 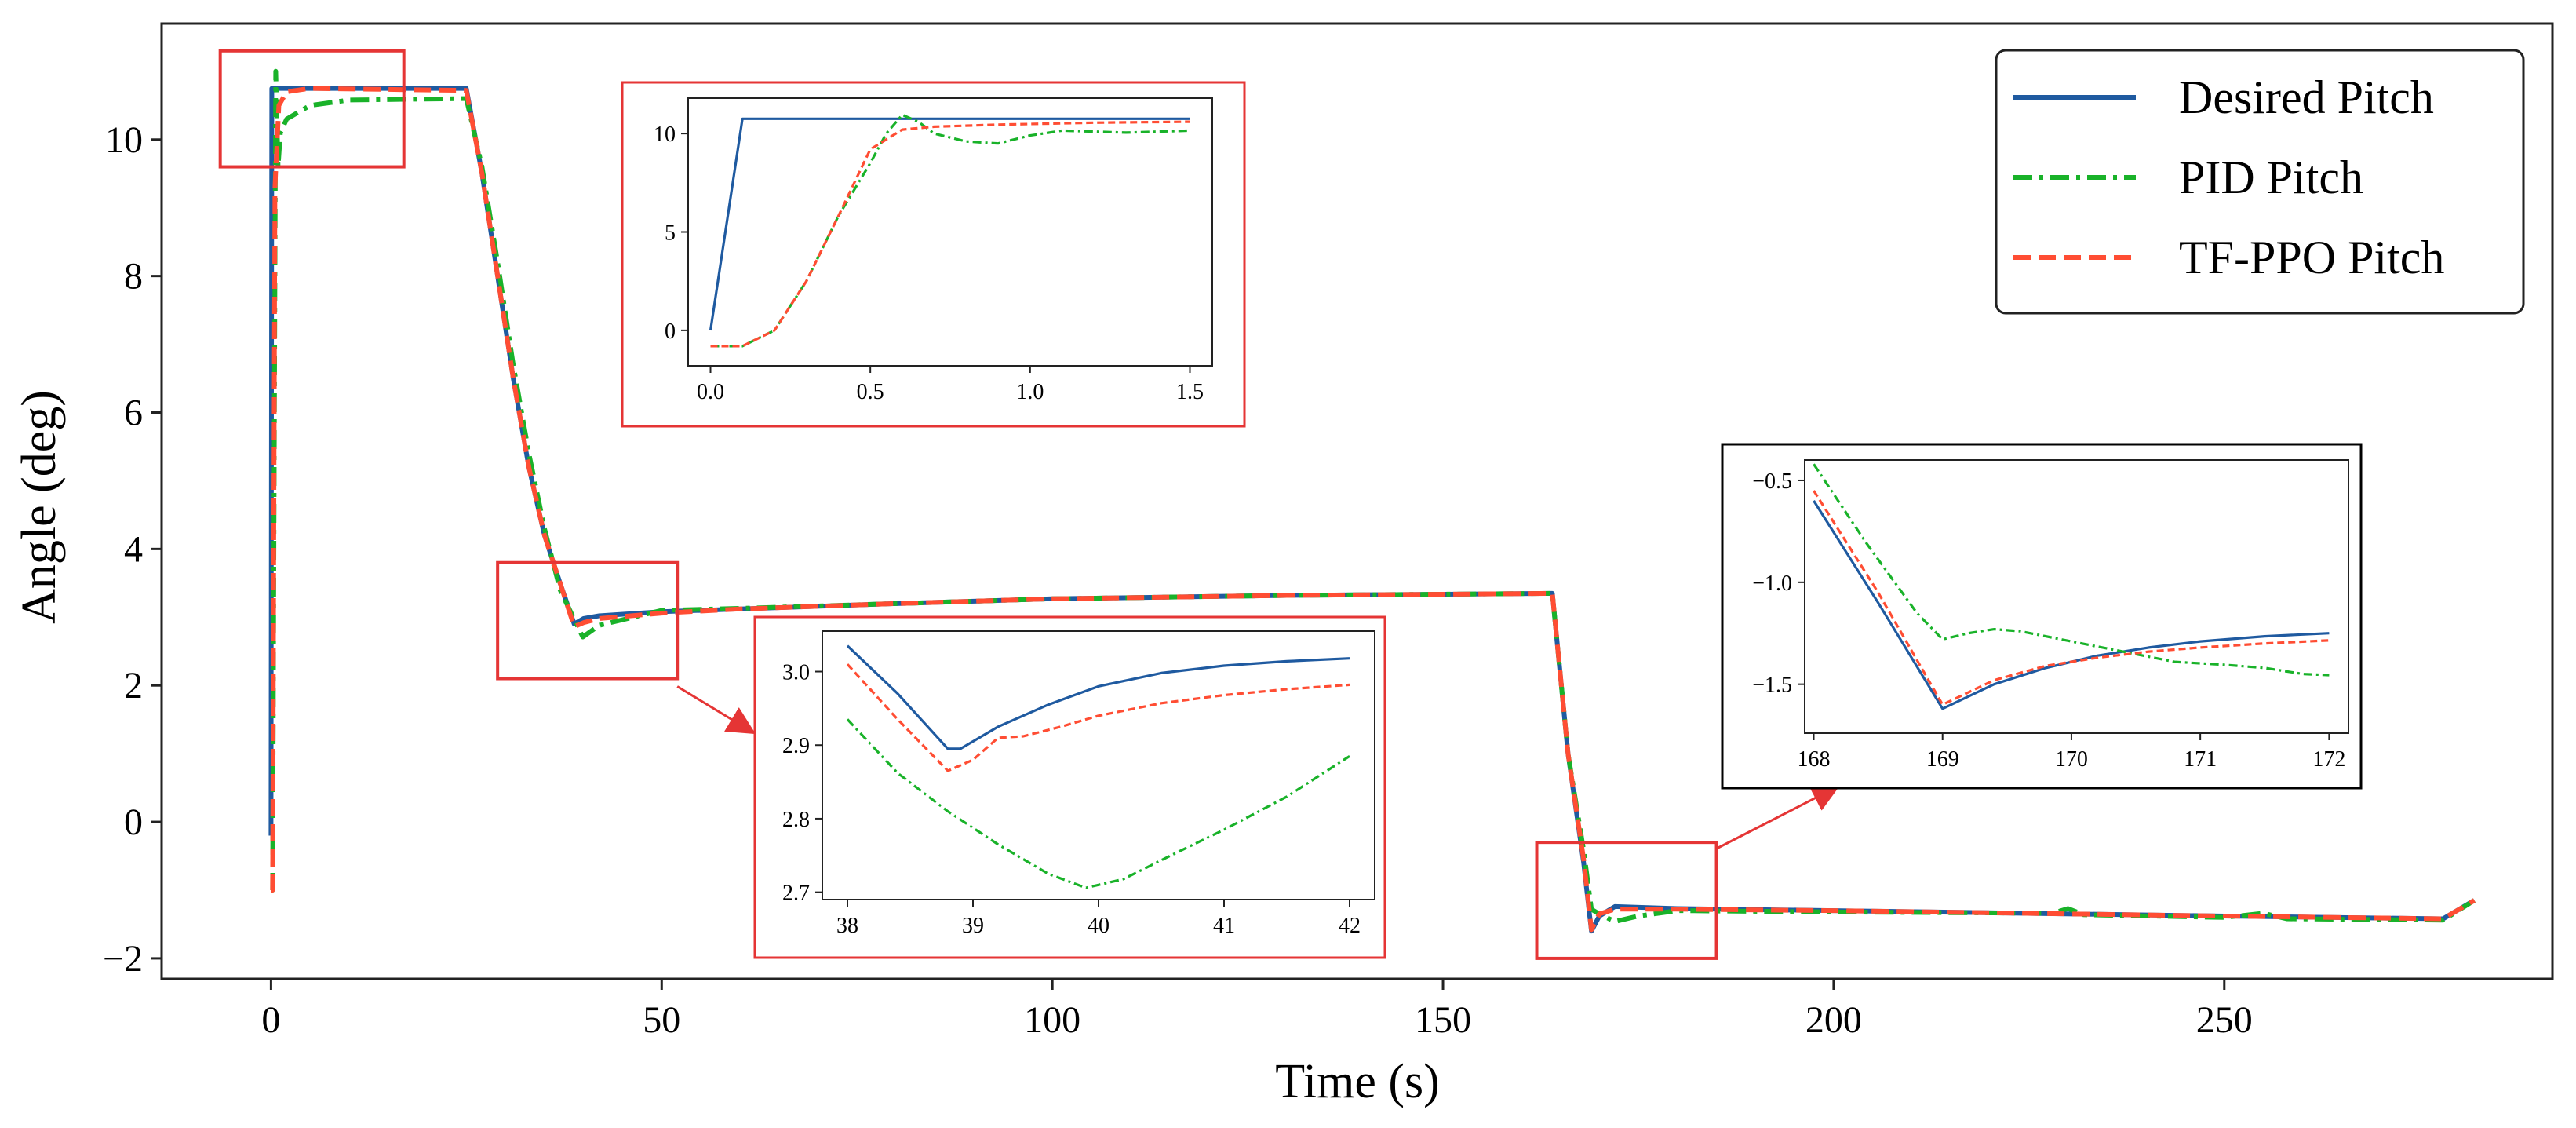 I want to click on legend-label-tf-ppo-pitch: TF-PPO Pitch, so click(x=2311, y=258).